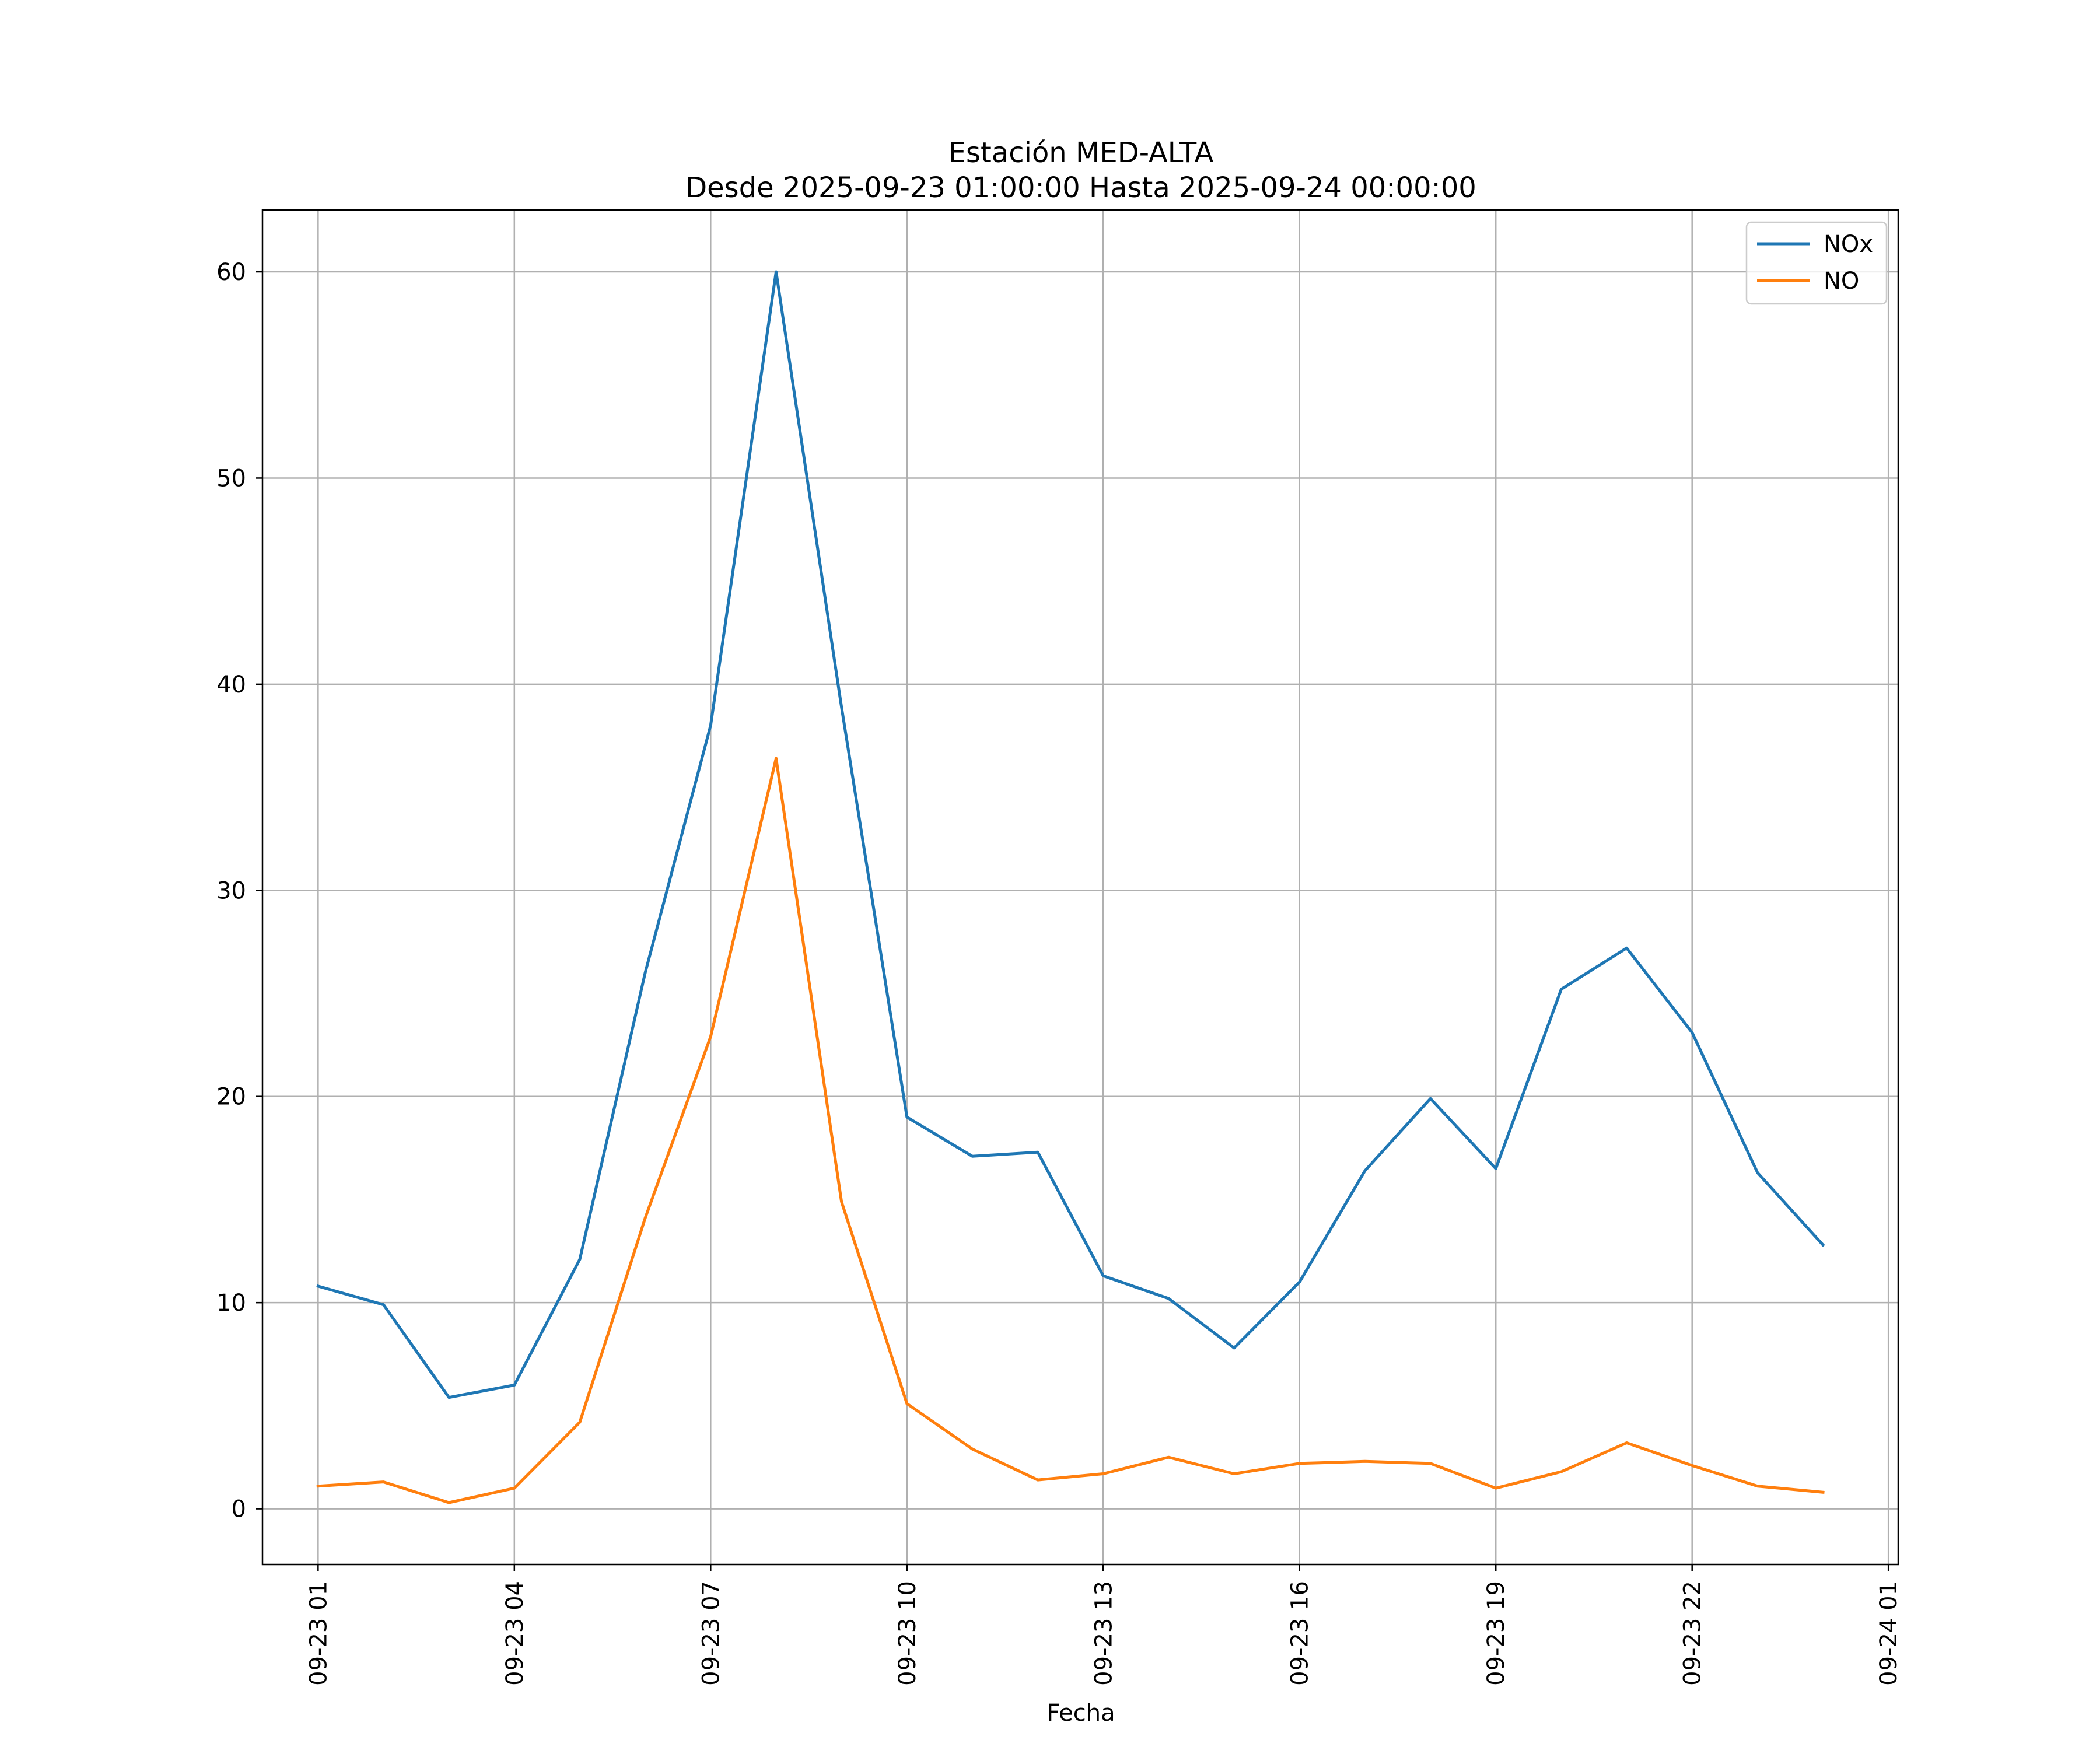 The height and width of the screenshot is (1750, 2100). Describe the element at coordinates (1300, 1633) in the screenshot. I see `x-tick-label: 09-23 16` at that location.